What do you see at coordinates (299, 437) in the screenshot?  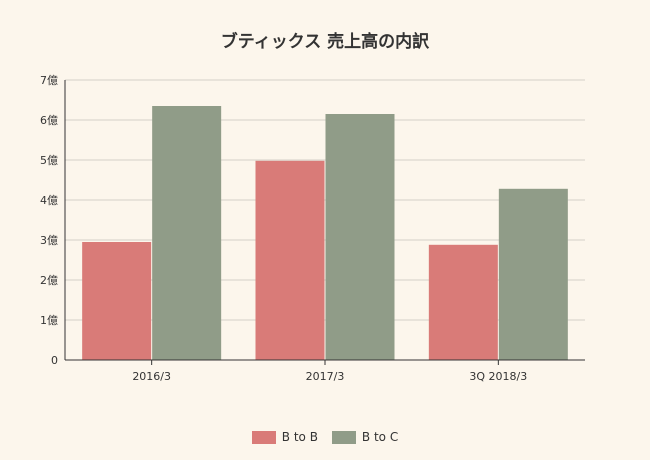 I see `legend-label-b-to-b: B to B` at bounding box center [299, 437].